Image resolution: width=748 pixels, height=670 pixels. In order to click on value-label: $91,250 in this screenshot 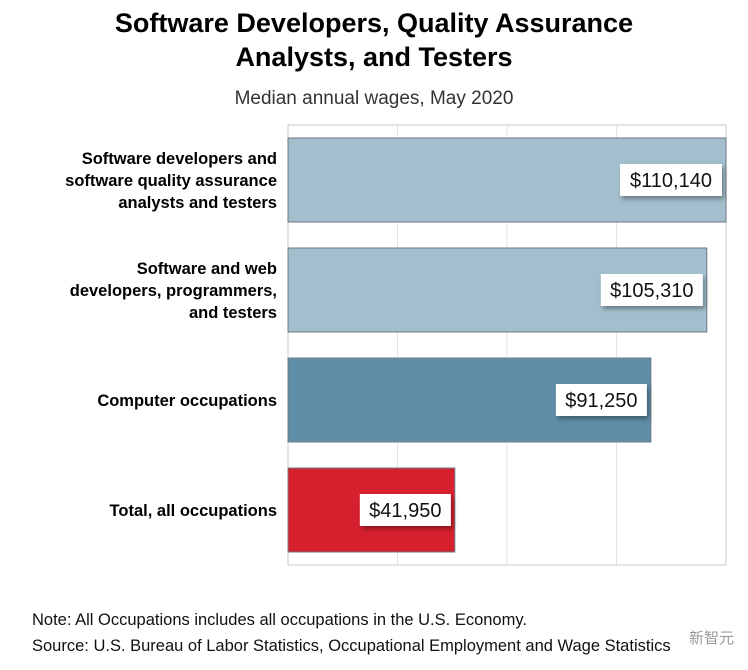, I will do `click(601, 401)`.